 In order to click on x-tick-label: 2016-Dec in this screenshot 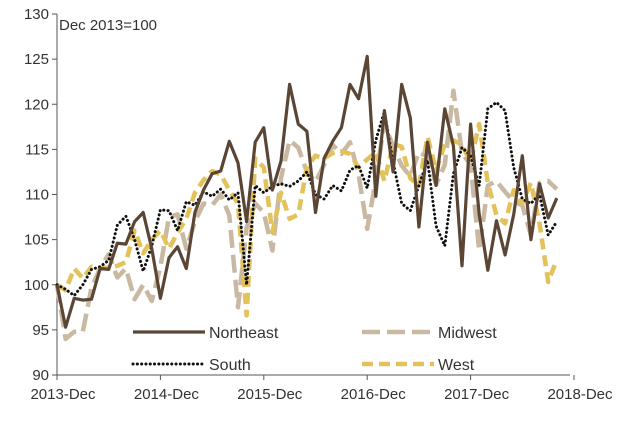, I will do `click(374, 394)`.